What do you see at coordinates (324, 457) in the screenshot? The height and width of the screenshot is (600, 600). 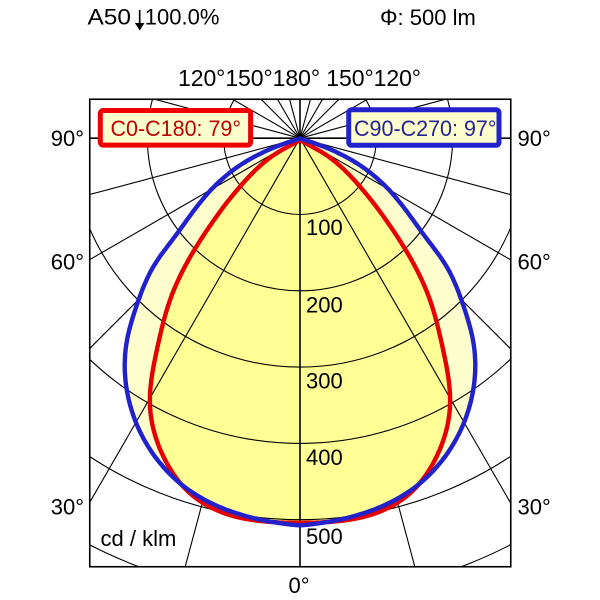 I see `svg-text: 400` at bounding box center [324, 457].